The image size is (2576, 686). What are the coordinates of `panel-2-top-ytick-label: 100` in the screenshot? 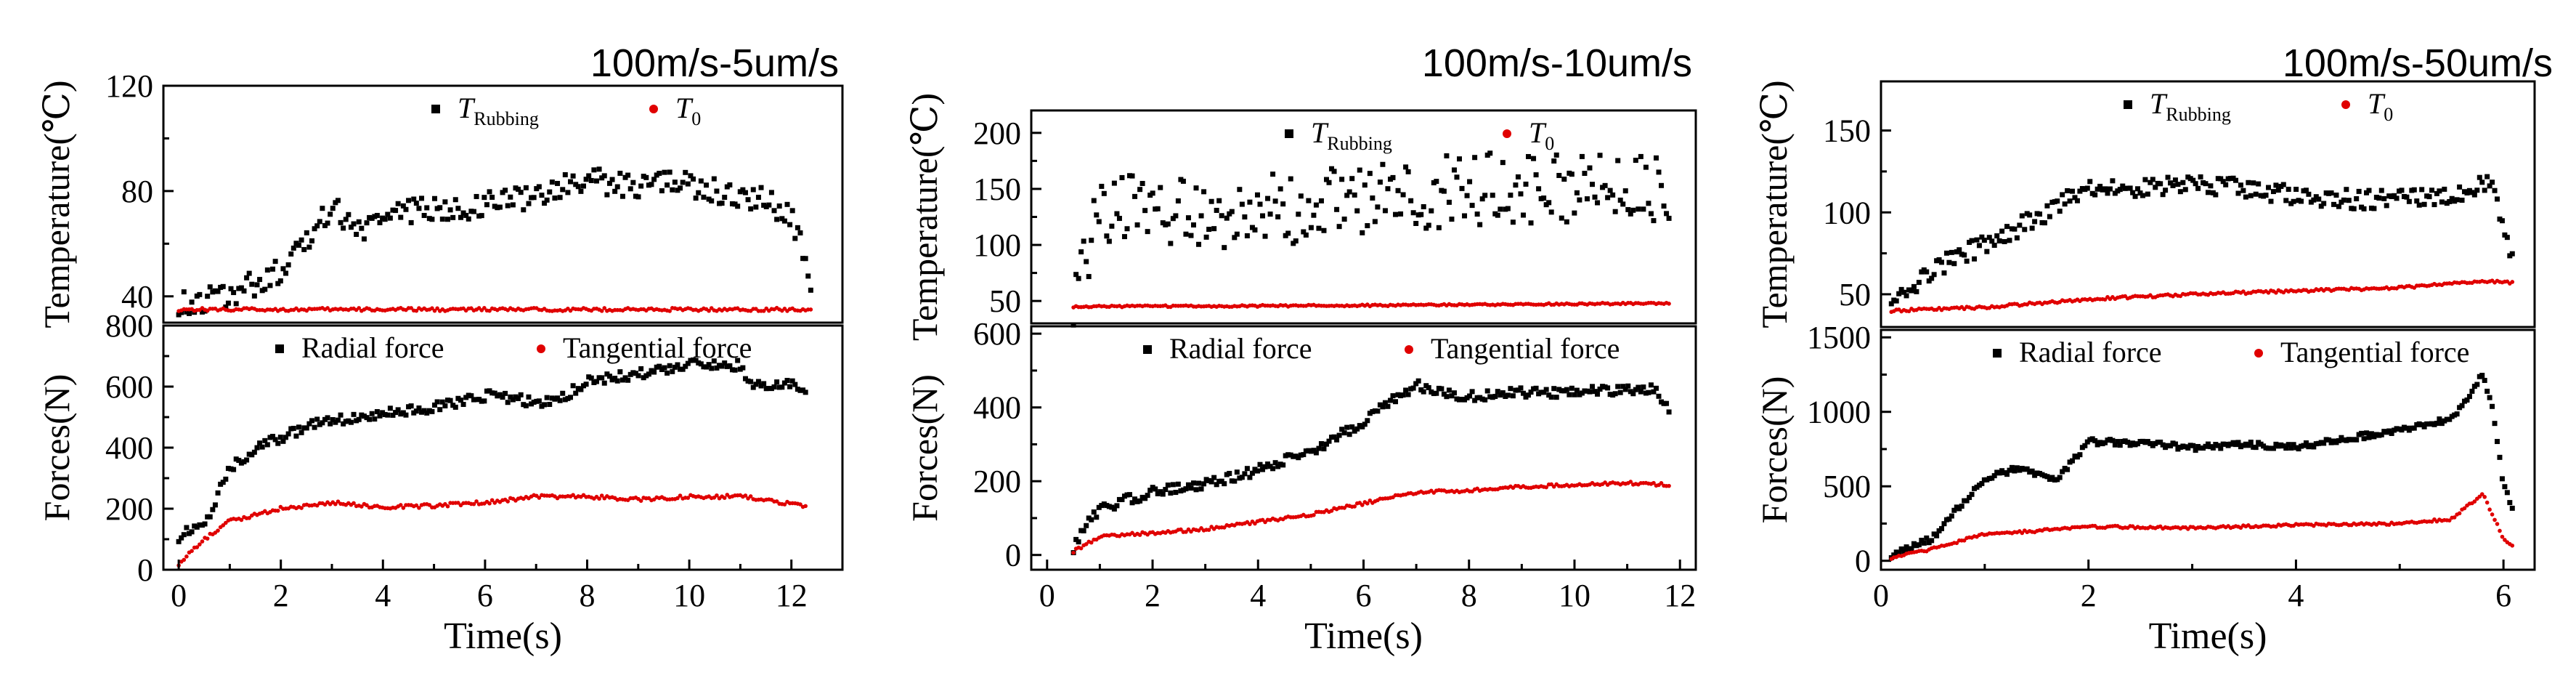 It's located at (1847, 212).